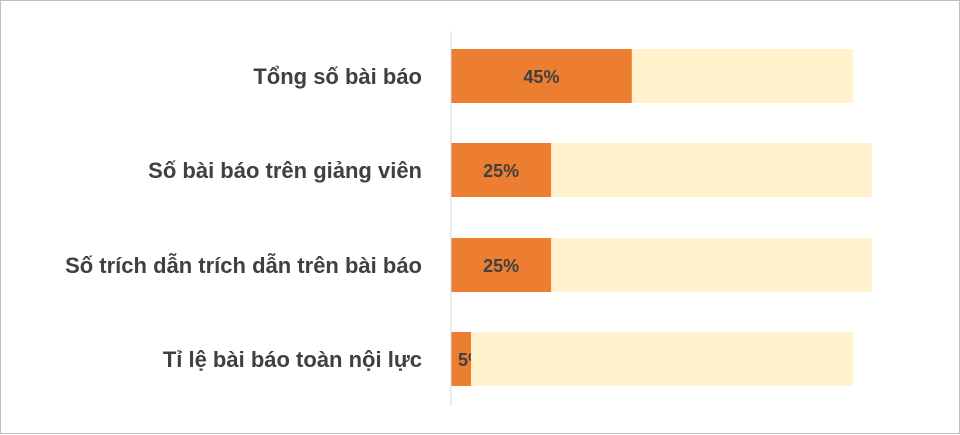  What do you see at coordinates (337, 76) in the screenshot?
I see `category-label-row-0: Tổng số bài báo` at bounding box center [337, 76].